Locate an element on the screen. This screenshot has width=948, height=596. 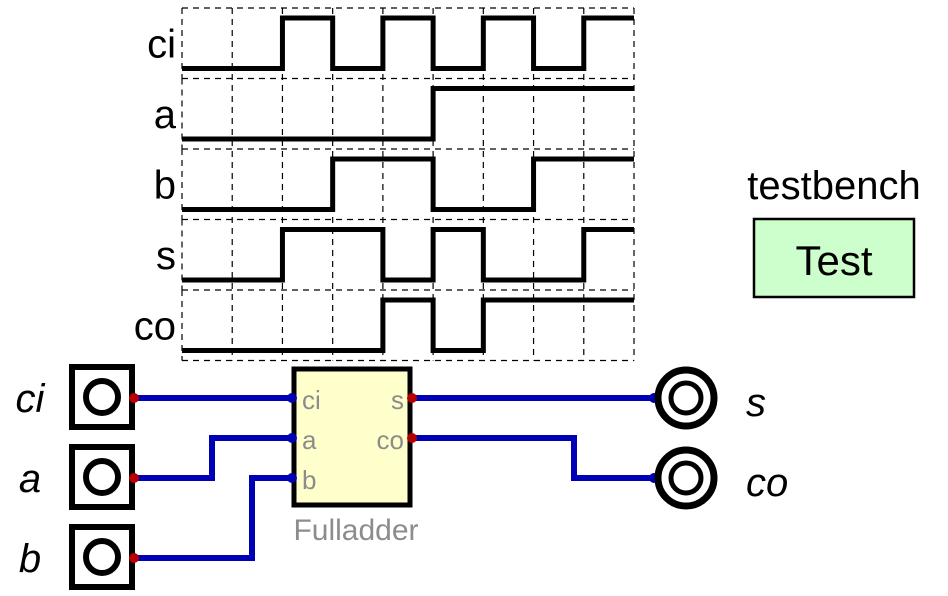
signal-trace-s is located at coordinates (408, 255).